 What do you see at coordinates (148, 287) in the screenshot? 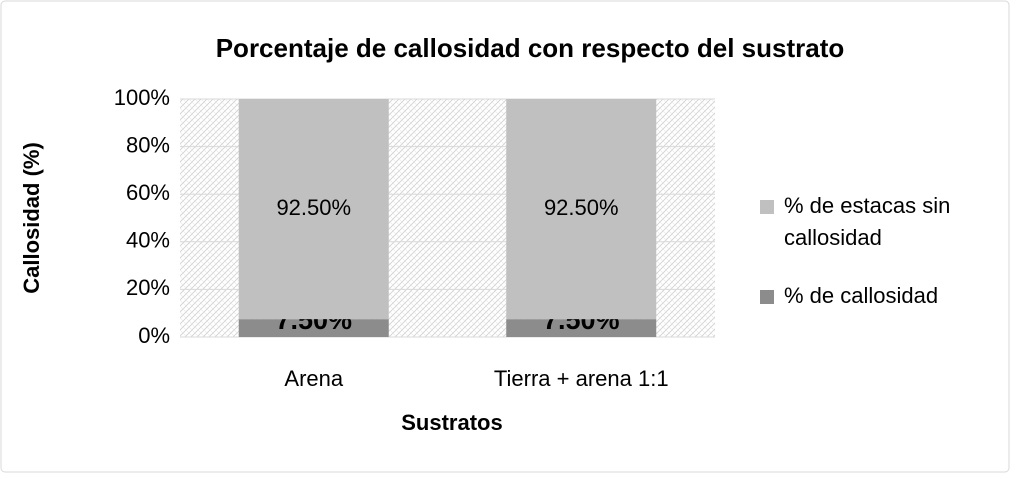
I see `y-tick-label: 20%` at bounding box center [148, 287].